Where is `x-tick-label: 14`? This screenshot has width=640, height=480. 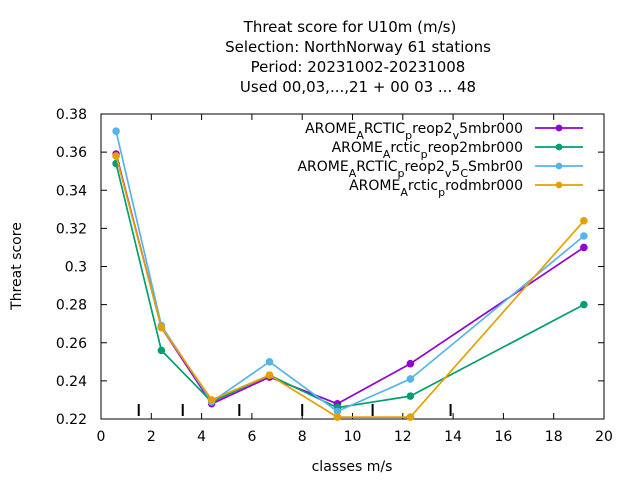
x-tick-label: 14 is located at coordinates (453, 437).